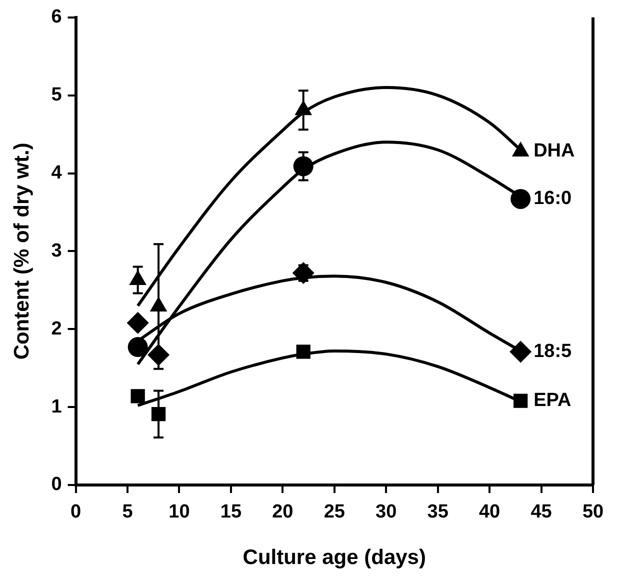 This screenshot has height=579, width=623. Describe the element at coordinates (335, 512) in the screenshot. I see `x-tick-label: 25` at that location.